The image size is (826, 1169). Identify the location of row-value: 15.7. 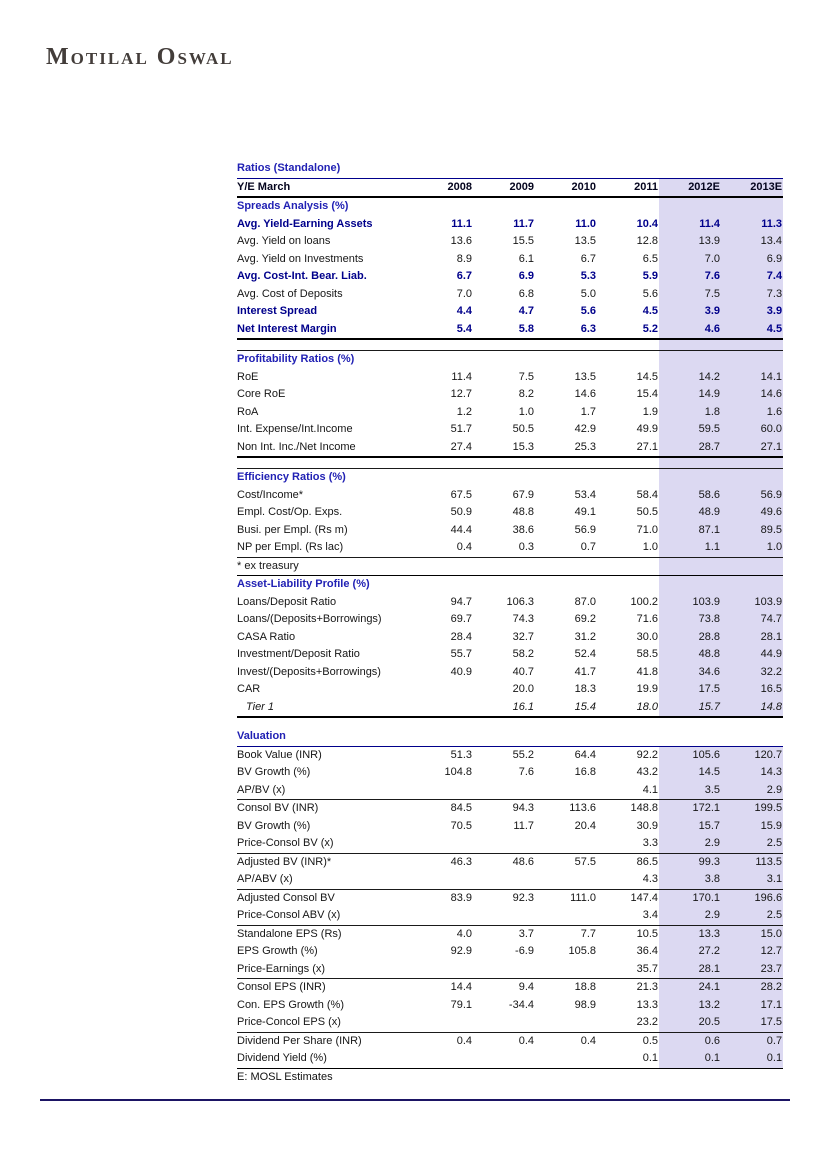
(690, 826).